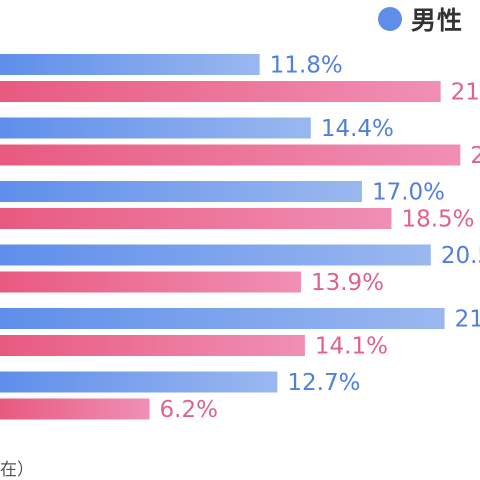 This screenshot has width=480, height=480. Describe the element at coordinates (181, 191) in the screenshot. I see `bar-series1-row3` at that location.